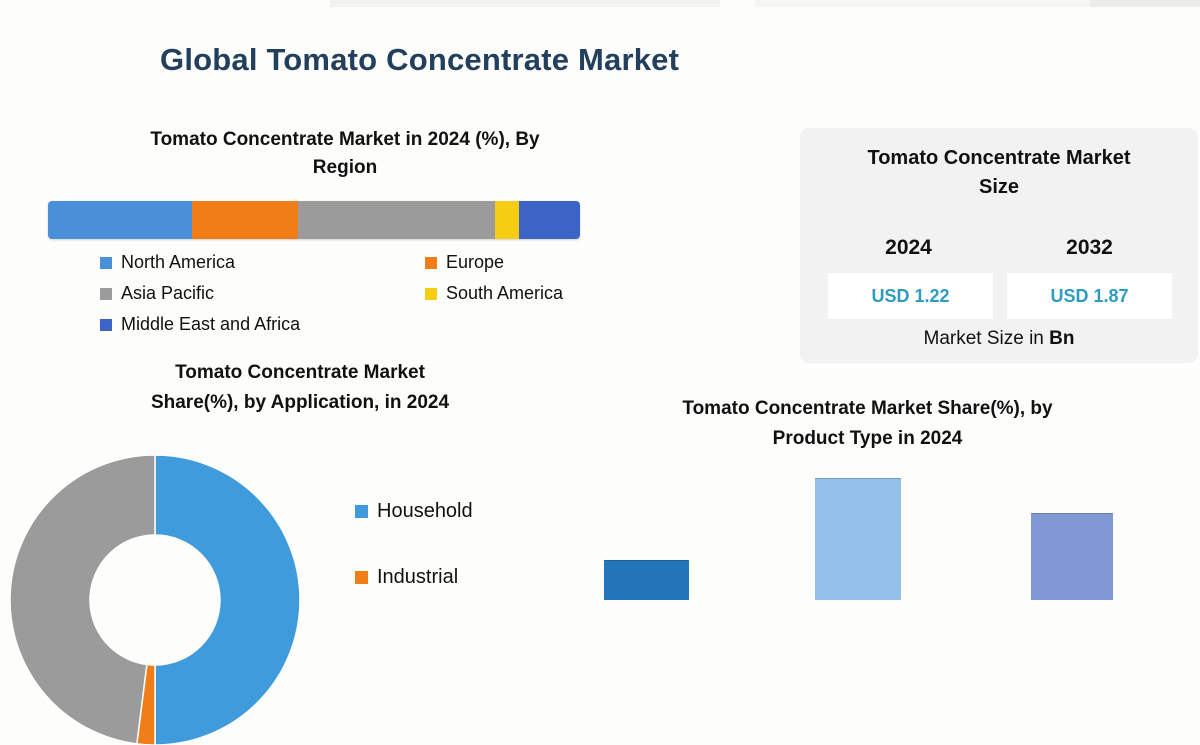  I want to click on region-legend-row: Middle East and Africa, so click(370, 329).